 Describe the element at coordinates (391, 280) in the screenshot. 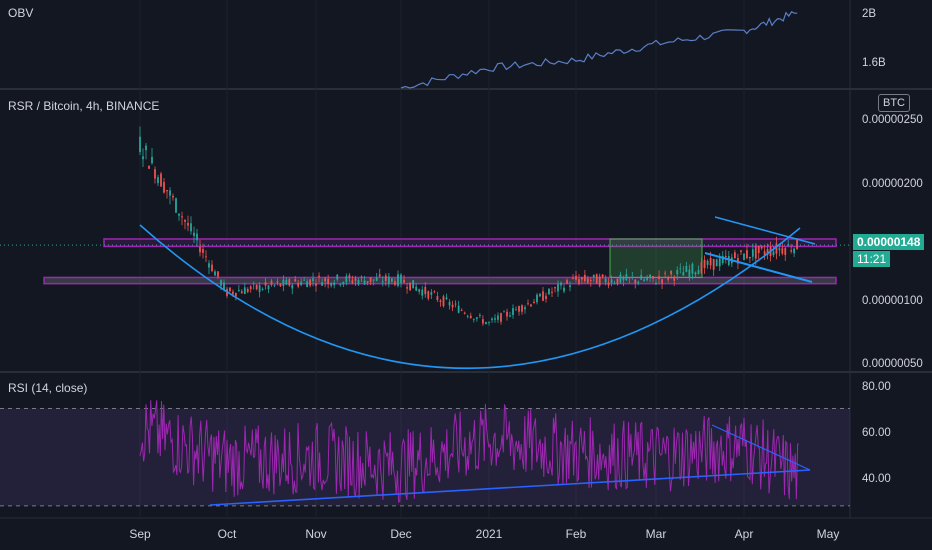

I see `candle-body-2025` at that location.